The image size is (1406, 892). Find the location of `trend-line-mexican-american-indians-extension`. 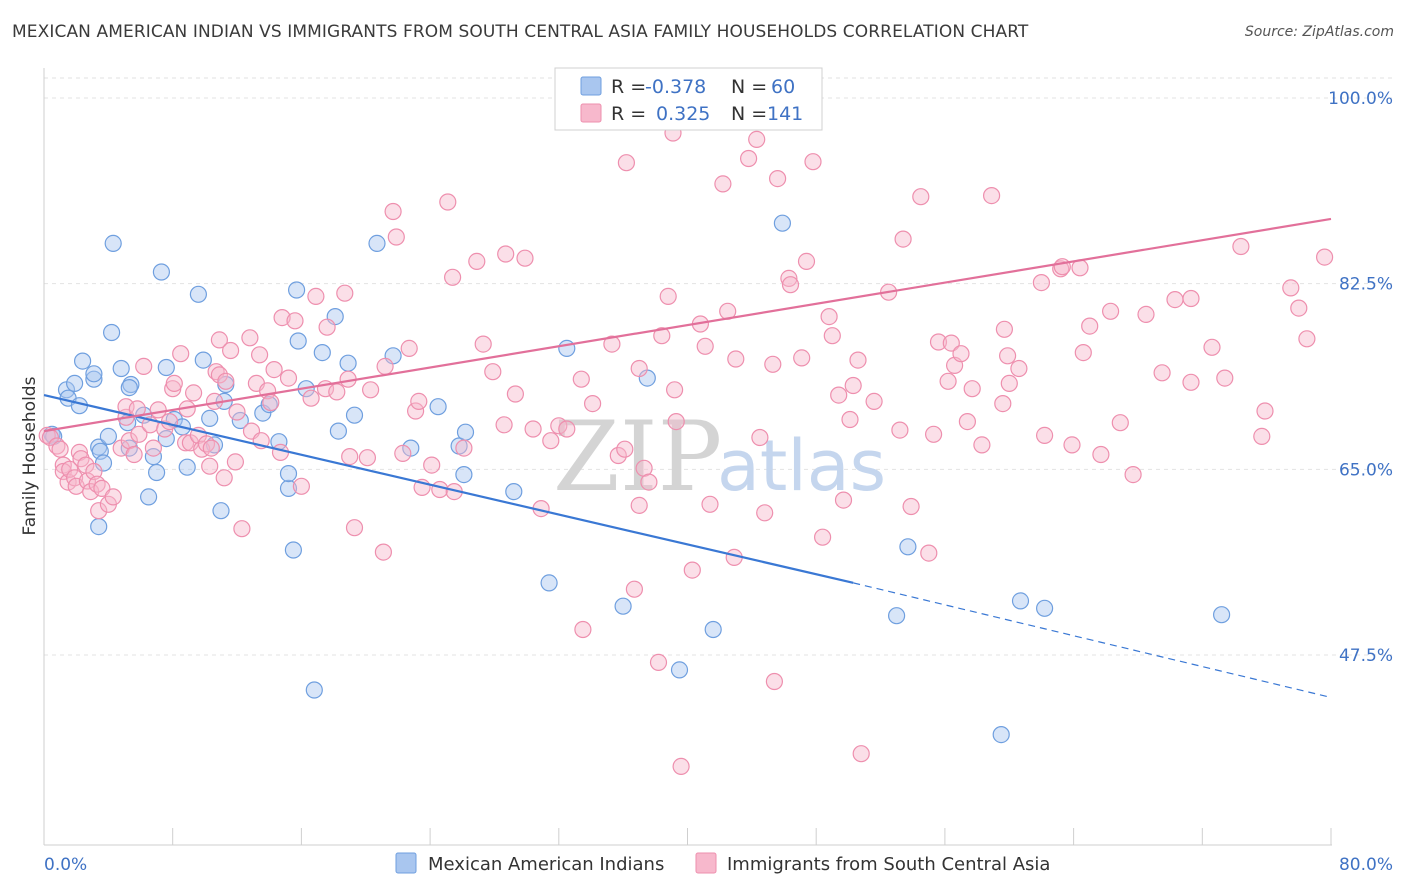

trend-line-mexican-american-indians-extension is located at coordinates (1092, 640).